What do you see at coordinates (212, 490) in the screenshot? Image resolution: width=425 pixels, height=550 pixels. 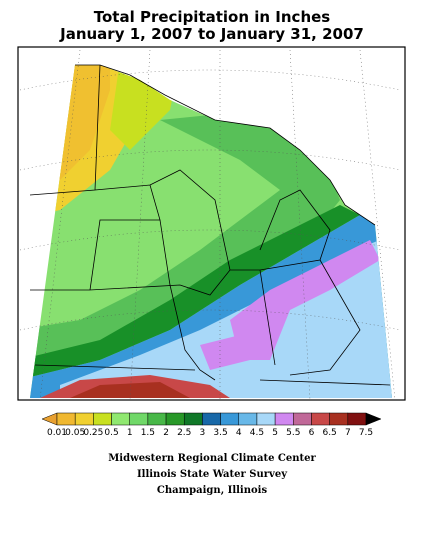 I see `credit: Champaign, Illinois` at bounding box center [212, 490].